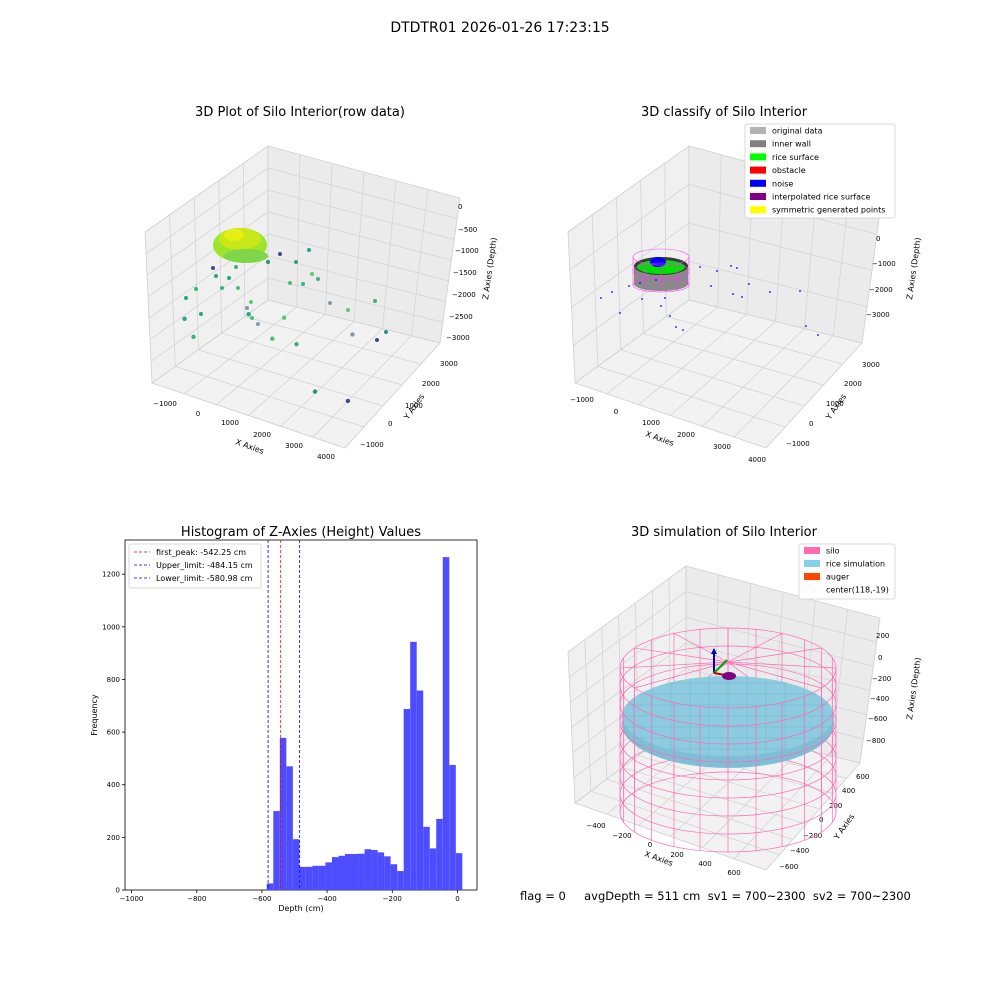 The image size is (1000, 1000). I want to click on noise-points, so click(709, 300).